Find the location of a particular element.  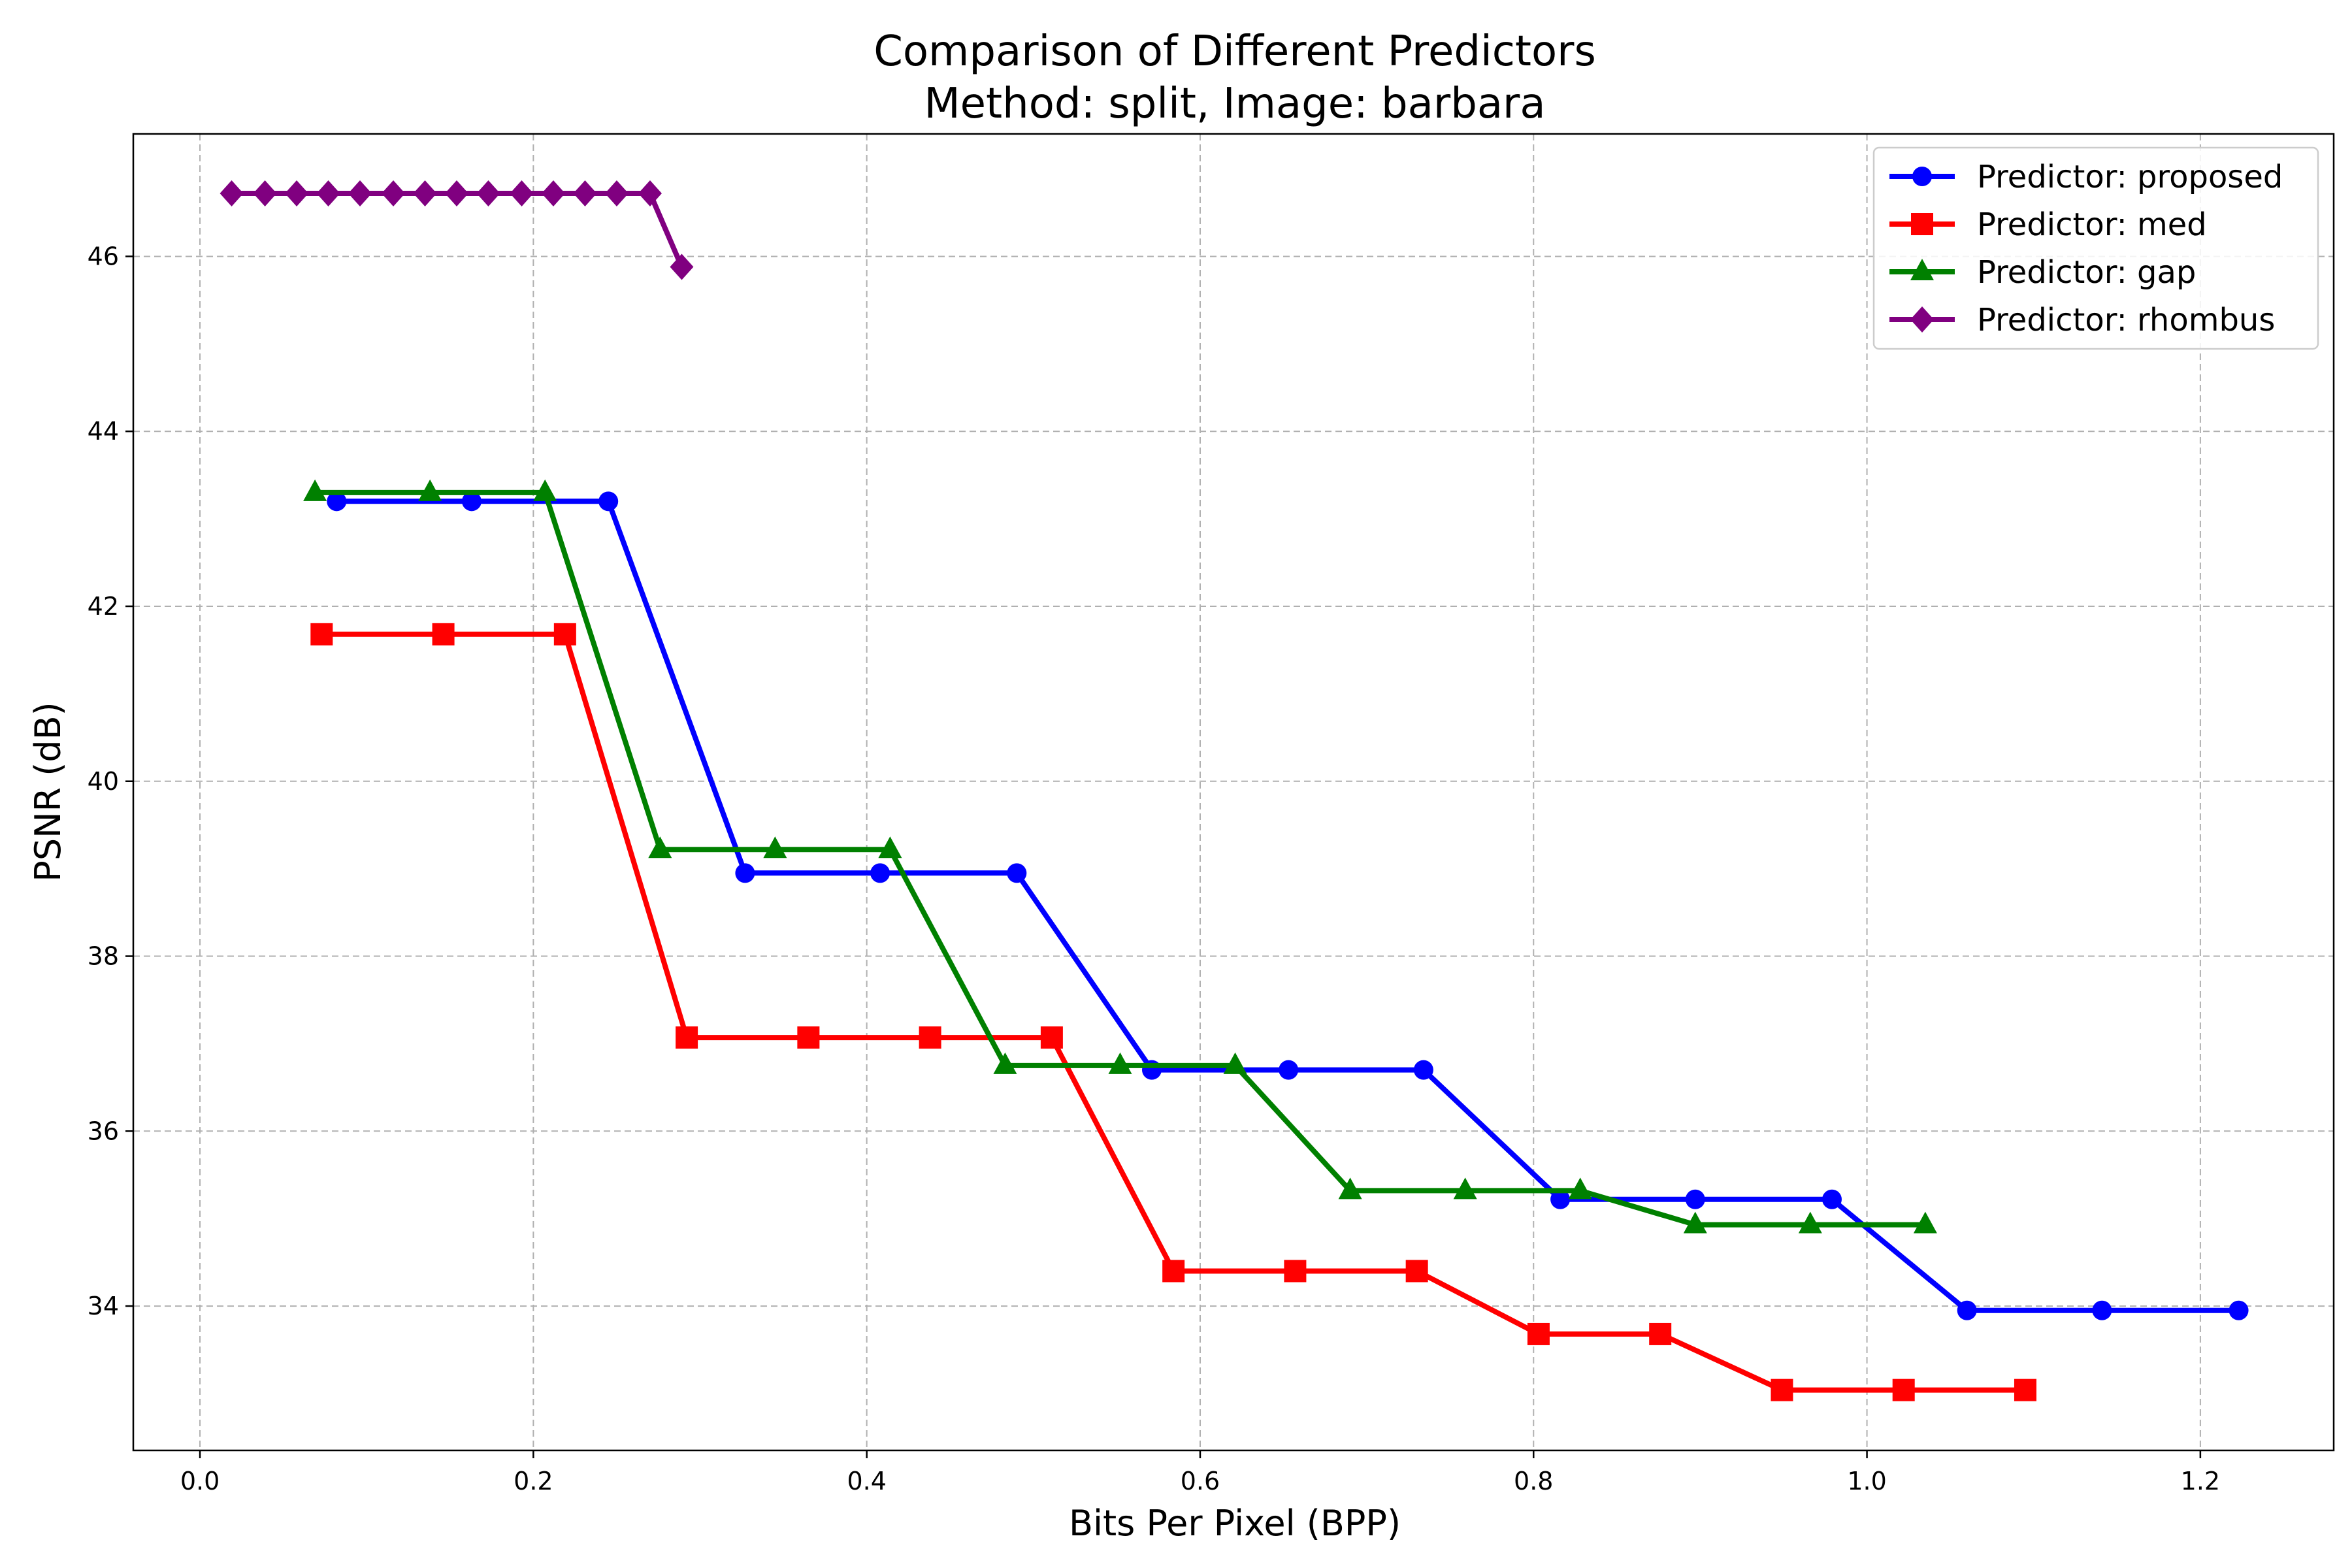

x-tick-label: 0.8 is located at coordinates (1533, 1481).